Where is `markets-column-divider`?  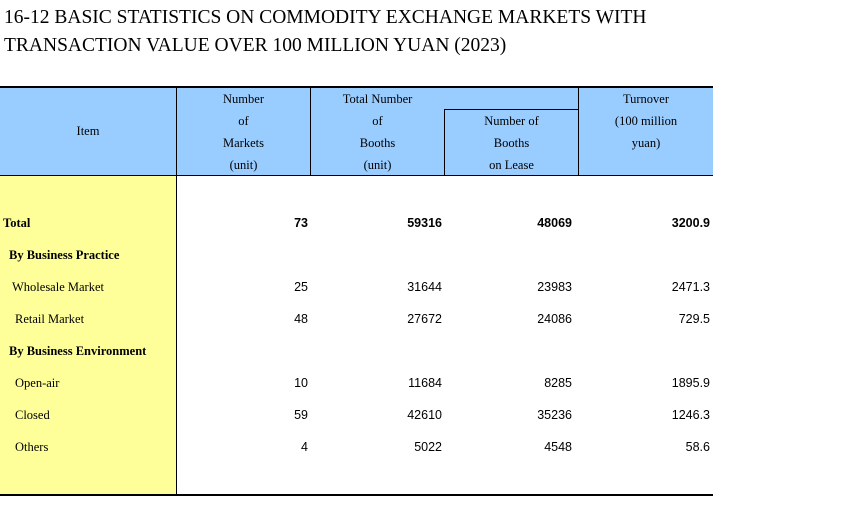
markets-column-divider is located at coordinates (310, 131).